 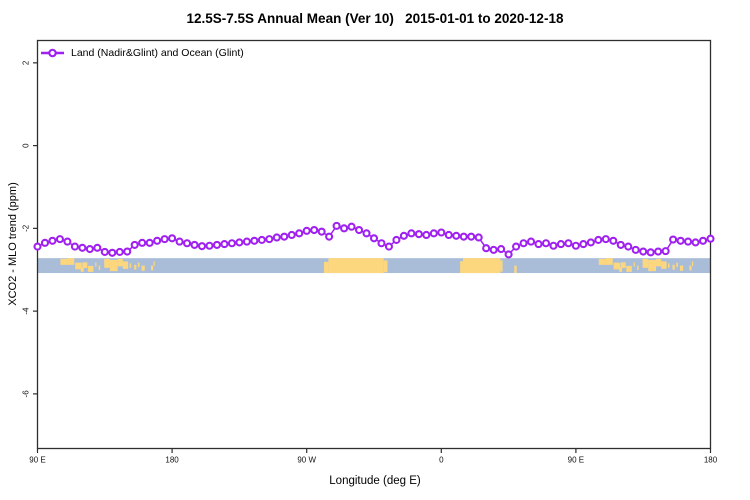 What do you see at coordinates (52, 53) in the screenshot?
I see `legend-marker-circle` at bounding box center [52, 53].